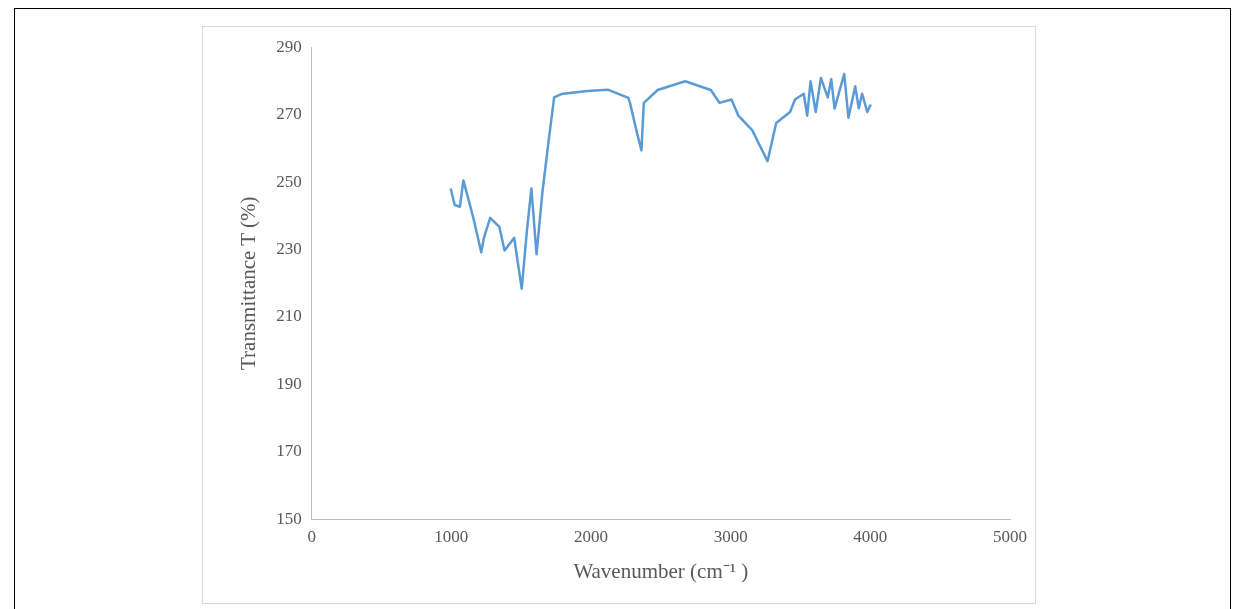  Describe the element at coordinates (289, 181) in the screenshot. I see `y-tick-label: 250` at that location.